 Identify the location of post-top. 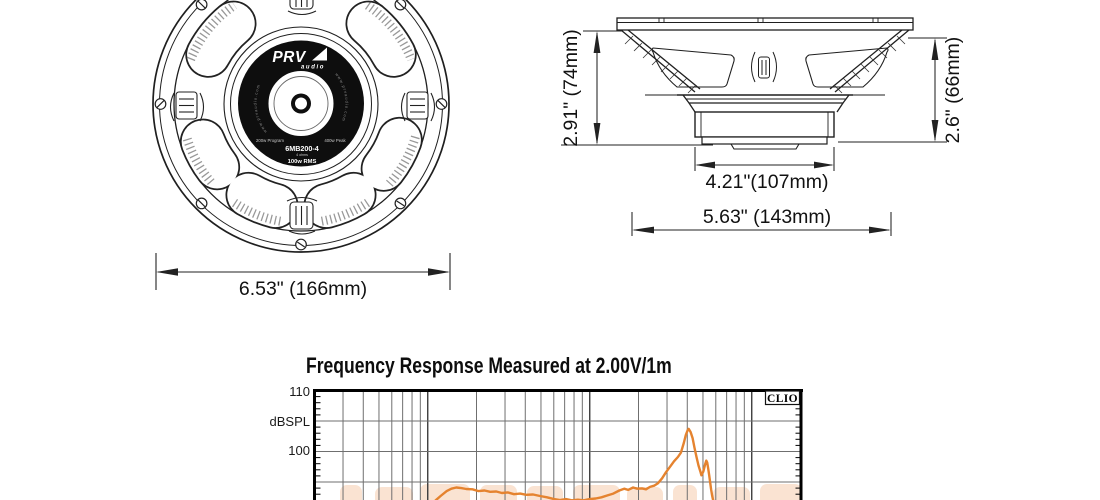
(302, 8).